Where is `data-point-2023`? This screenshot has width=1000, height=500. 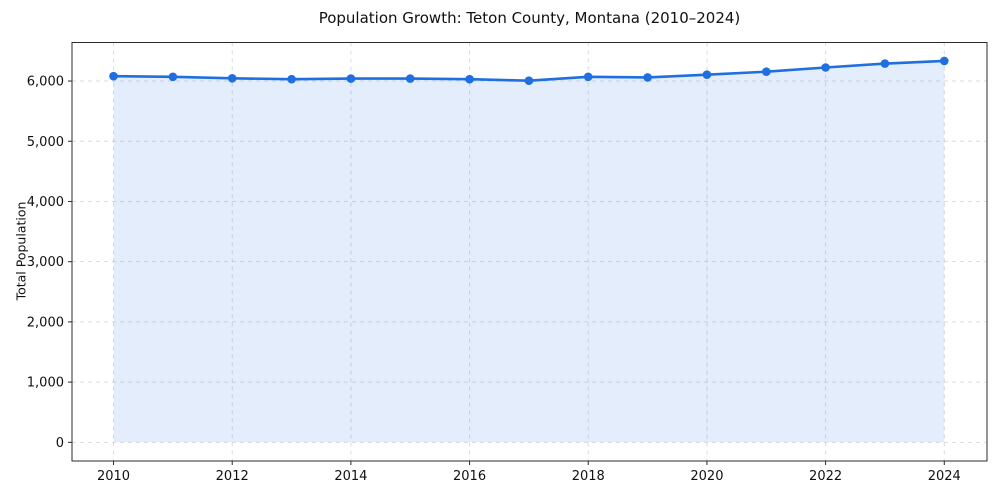
data-point-2023 is located at coordinates (885, 63).